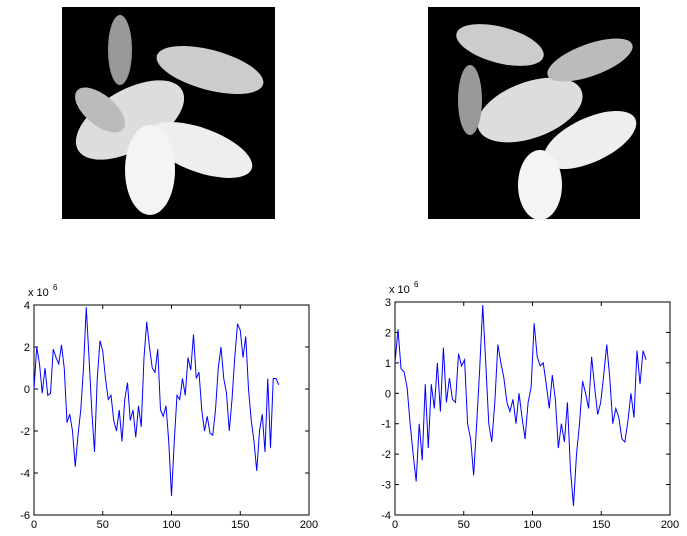 Image resolution: width=687 pixels, height=536 pixels. Describe the element at coordinates (388, 303) in the screenshot. I see `y-tick-label: 3` at that location.